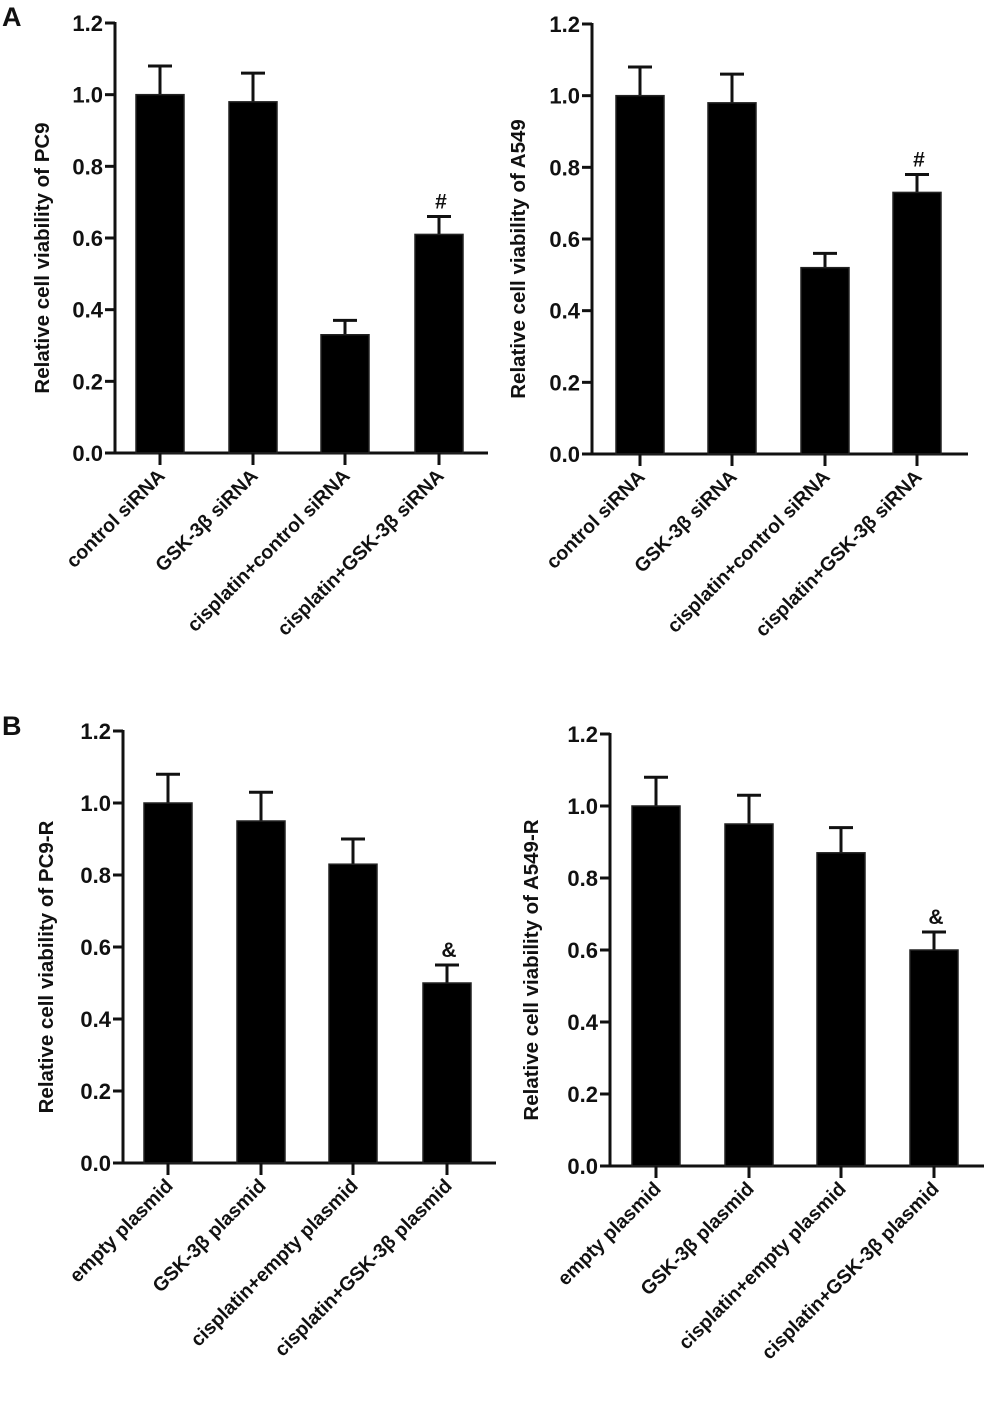 This screenshot has width=993, height=1413. What do you see at coordinates (518, 259) in the screenshot?
I see `y-axis-title: Relative cell viability of A549` at bounding box center [518, 259].